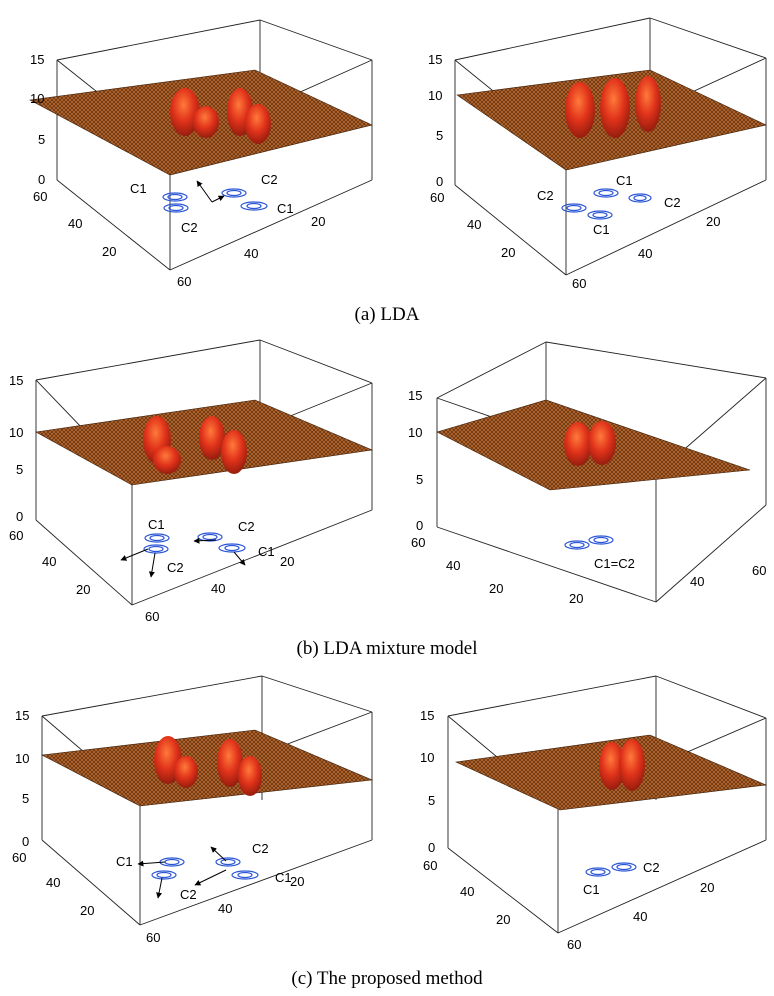 Image resolution: width=774 pixels, height=996 pixels. What do you see at coordinates (201, 154) in the screenshot?
I see `panel-a-left: C1 C2 C2 C1 15 10 5 0 60 40 20 60 40 20` at bounding box center [201, 154].